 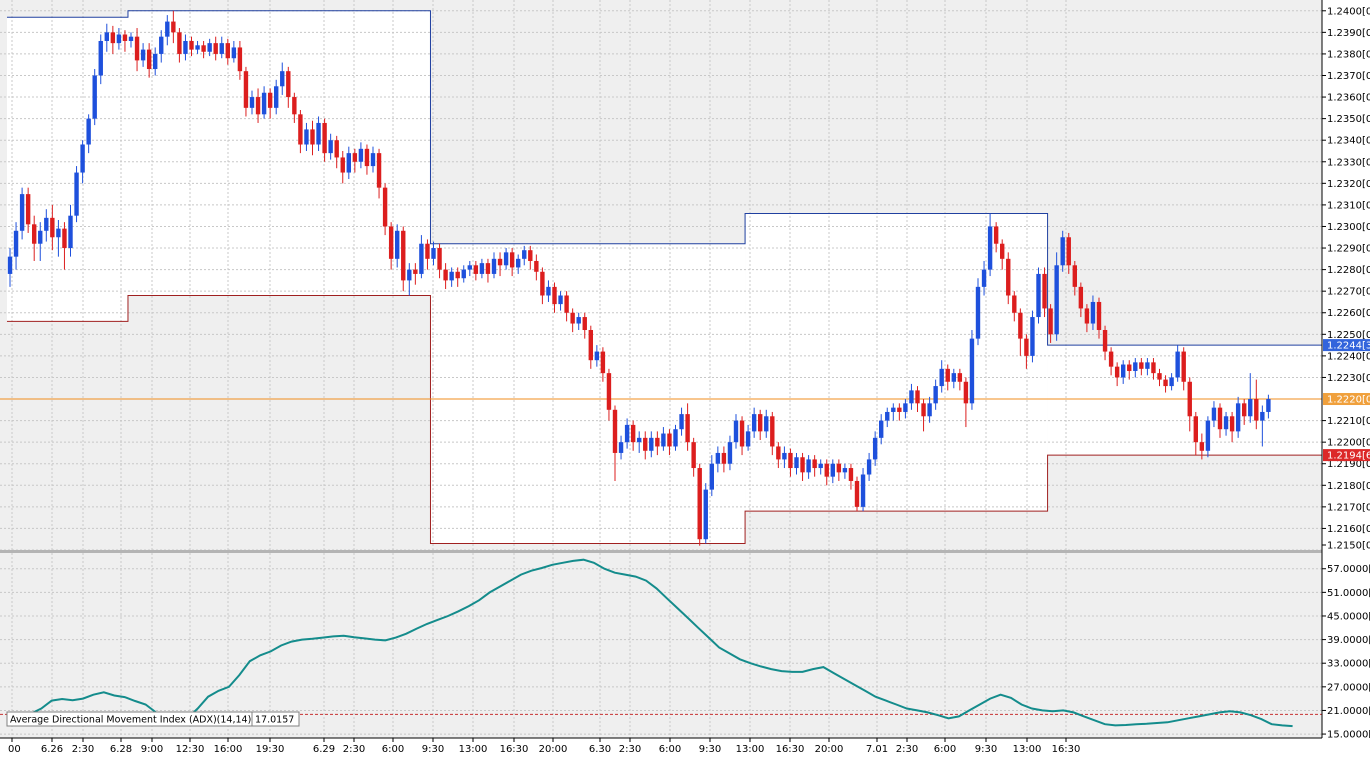 I want to click on price-tick-label: 1.2300[0, so click(x=1348, y=227).